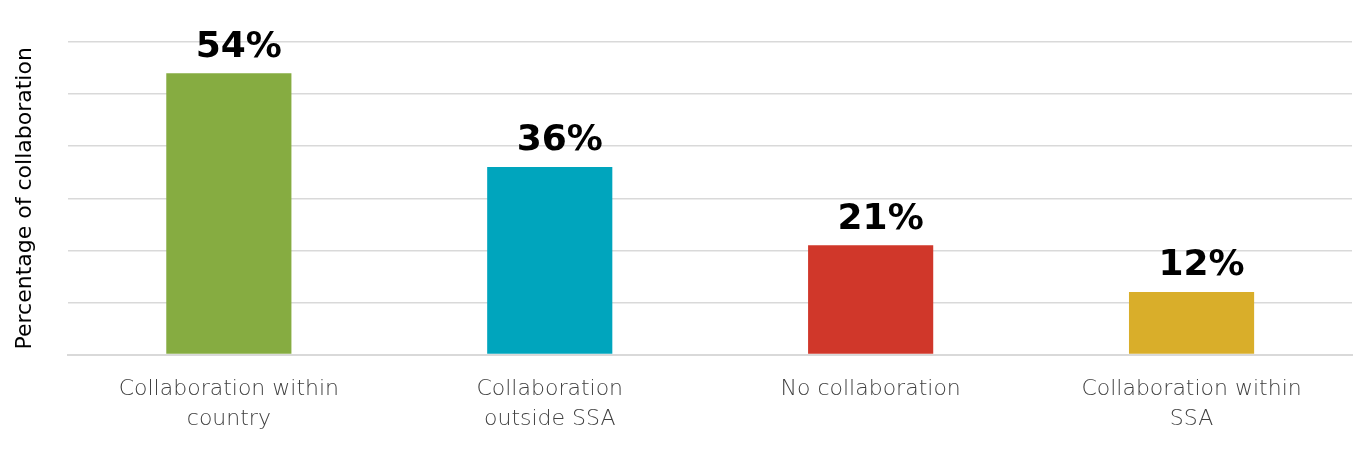  Describe the element at coordinates (559, 138) in the screenshot. I see `data-label: 36%` at that location.